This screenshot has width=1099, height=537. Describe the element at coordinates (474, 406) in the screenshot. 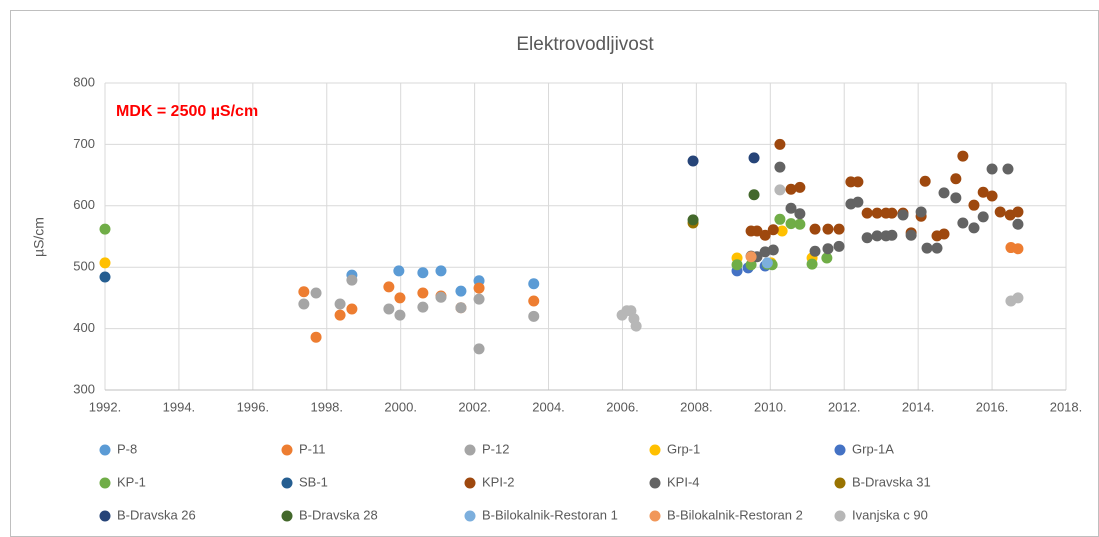

I see `x-tick-label: 2002.` at that location.